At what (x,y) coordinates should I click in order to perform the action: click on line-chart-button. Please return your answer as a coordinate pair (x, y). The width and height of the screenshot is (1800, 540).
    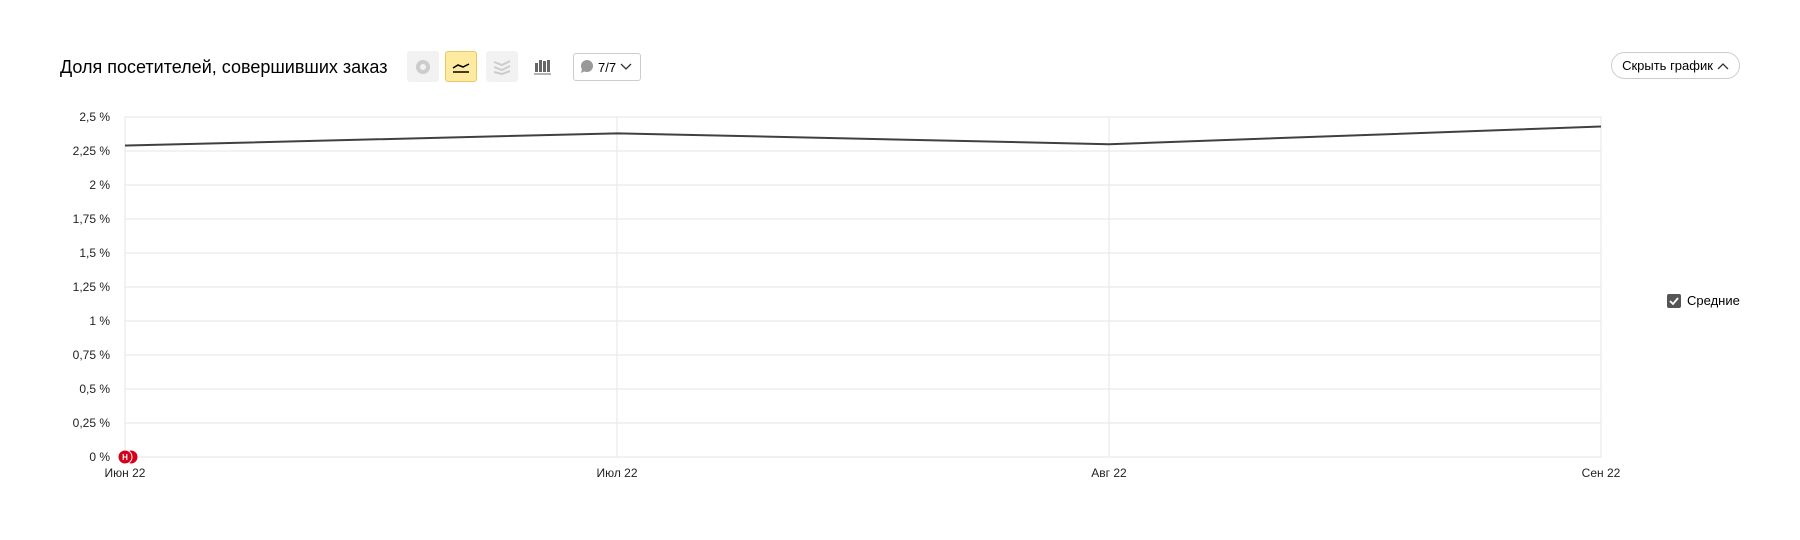
    Looking at the image, I should click on (461, 66).